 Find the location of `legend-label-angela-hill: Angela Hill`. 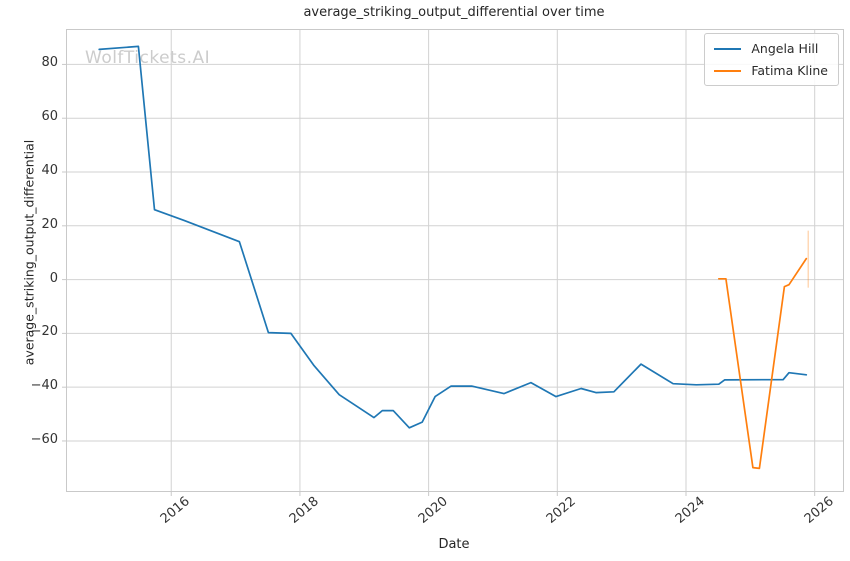

legend-label-angela-hill: Angela Hill is located at coordinates (785, 48).